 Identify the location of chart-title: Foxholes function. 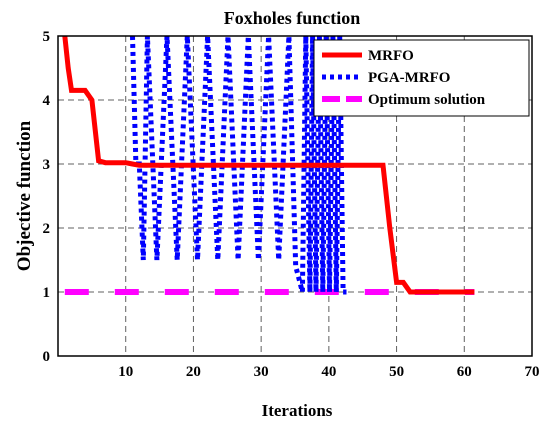
(292, 18).